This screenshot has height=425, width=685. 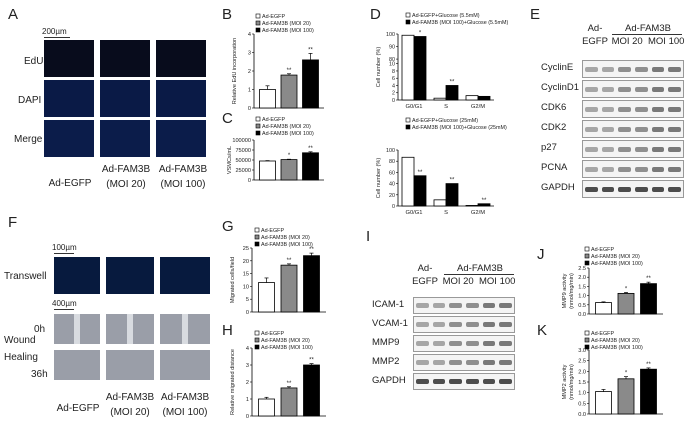 What do you see at coordinates (648, 28) in the screenshot?
I see `wb-e-header-fam3b: Ad-FAM3B` at bounding box center [648, 28].